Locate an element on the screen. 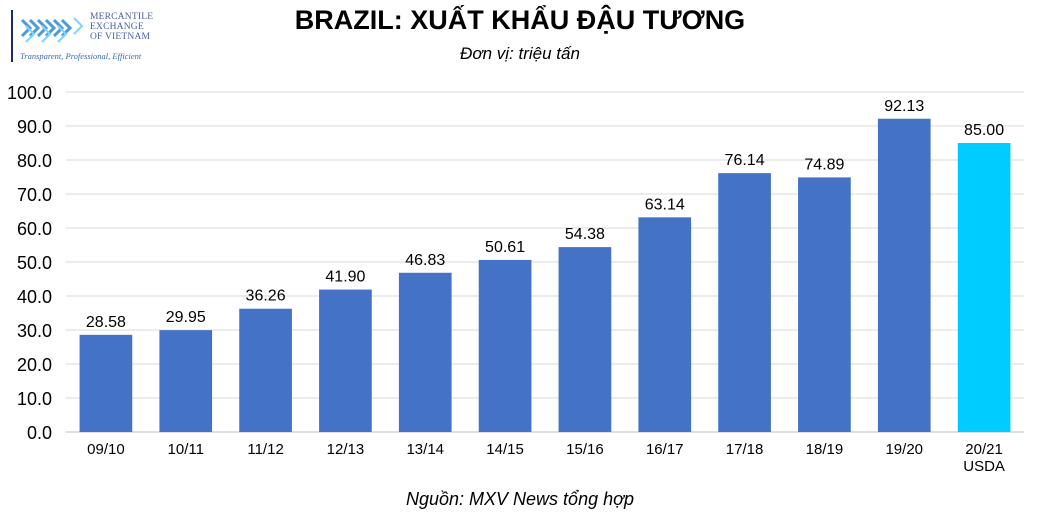 This screenshot has width=1040, height=521. logo-company-name: MERCANTILE EXCHANGE OF VIETNAM is located at coordinates (130, 27).